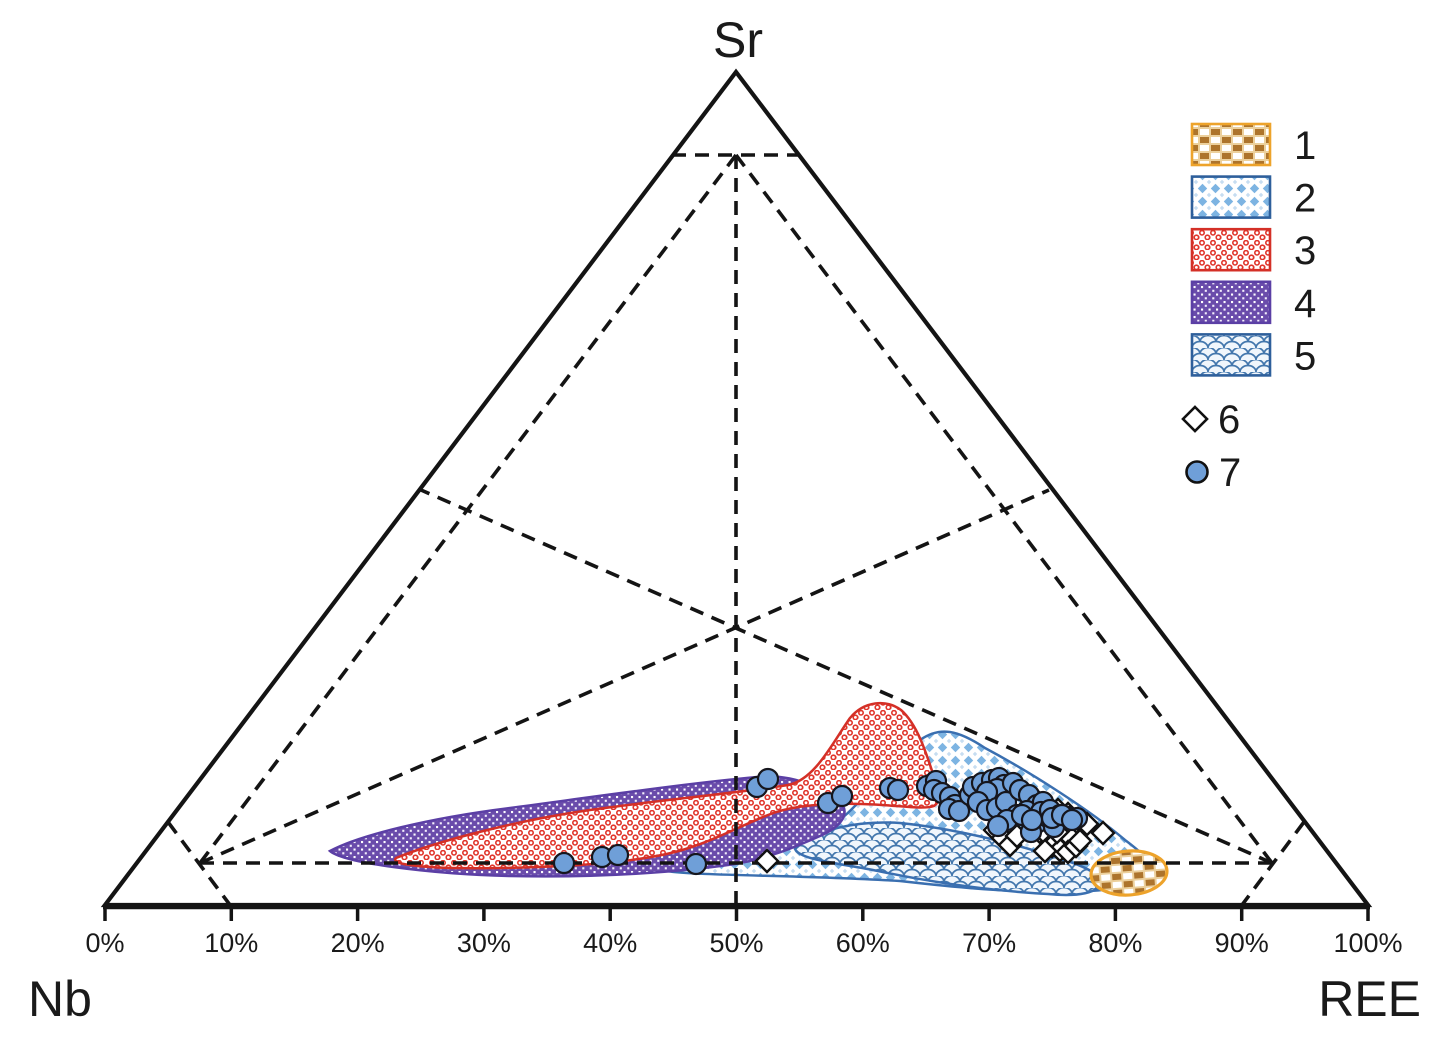 This screenshot has height=1049, width=1455. I want to click on axis-tick-label: 70%, so click(989, 943).